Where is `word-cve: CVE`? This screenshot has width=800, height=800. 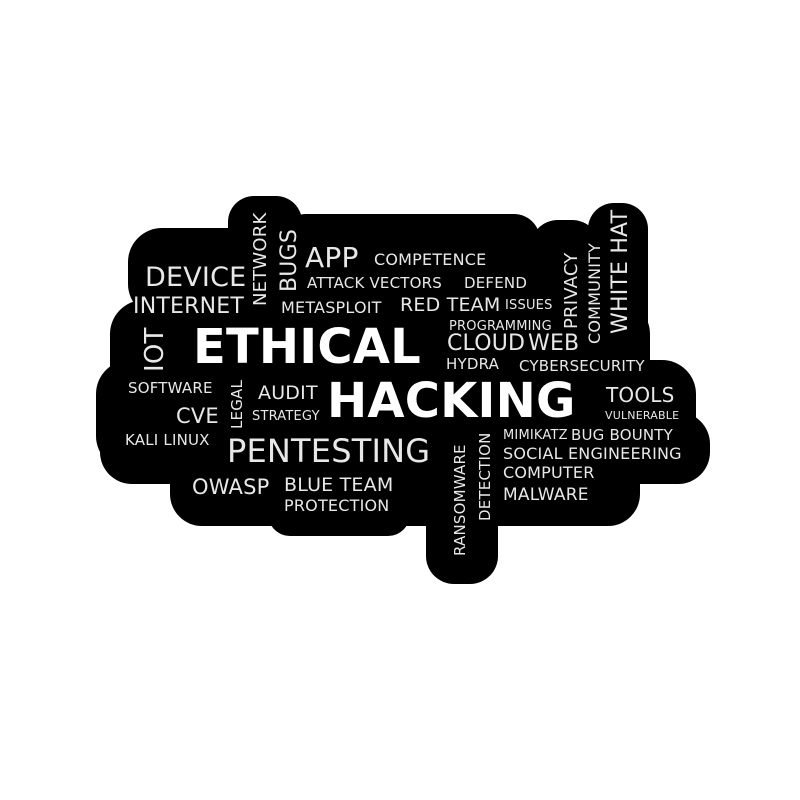 word-cve: CVE is located at coordinates (197, 416).